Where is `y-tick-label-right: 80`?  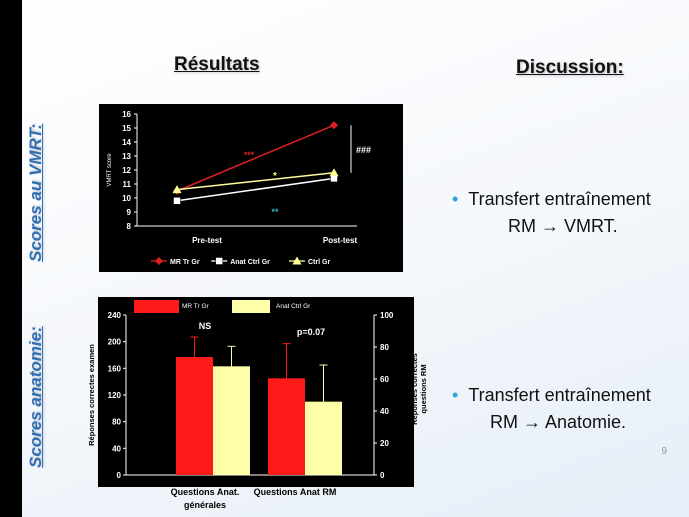 y-tick-label-right: 80 is located at coordinates (384, 347).